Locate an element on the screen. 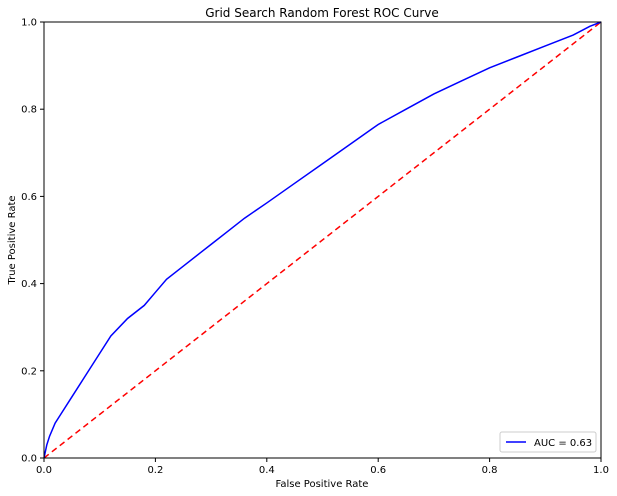  legend: AUC = 0.63 is located at coordinates (548, 442).